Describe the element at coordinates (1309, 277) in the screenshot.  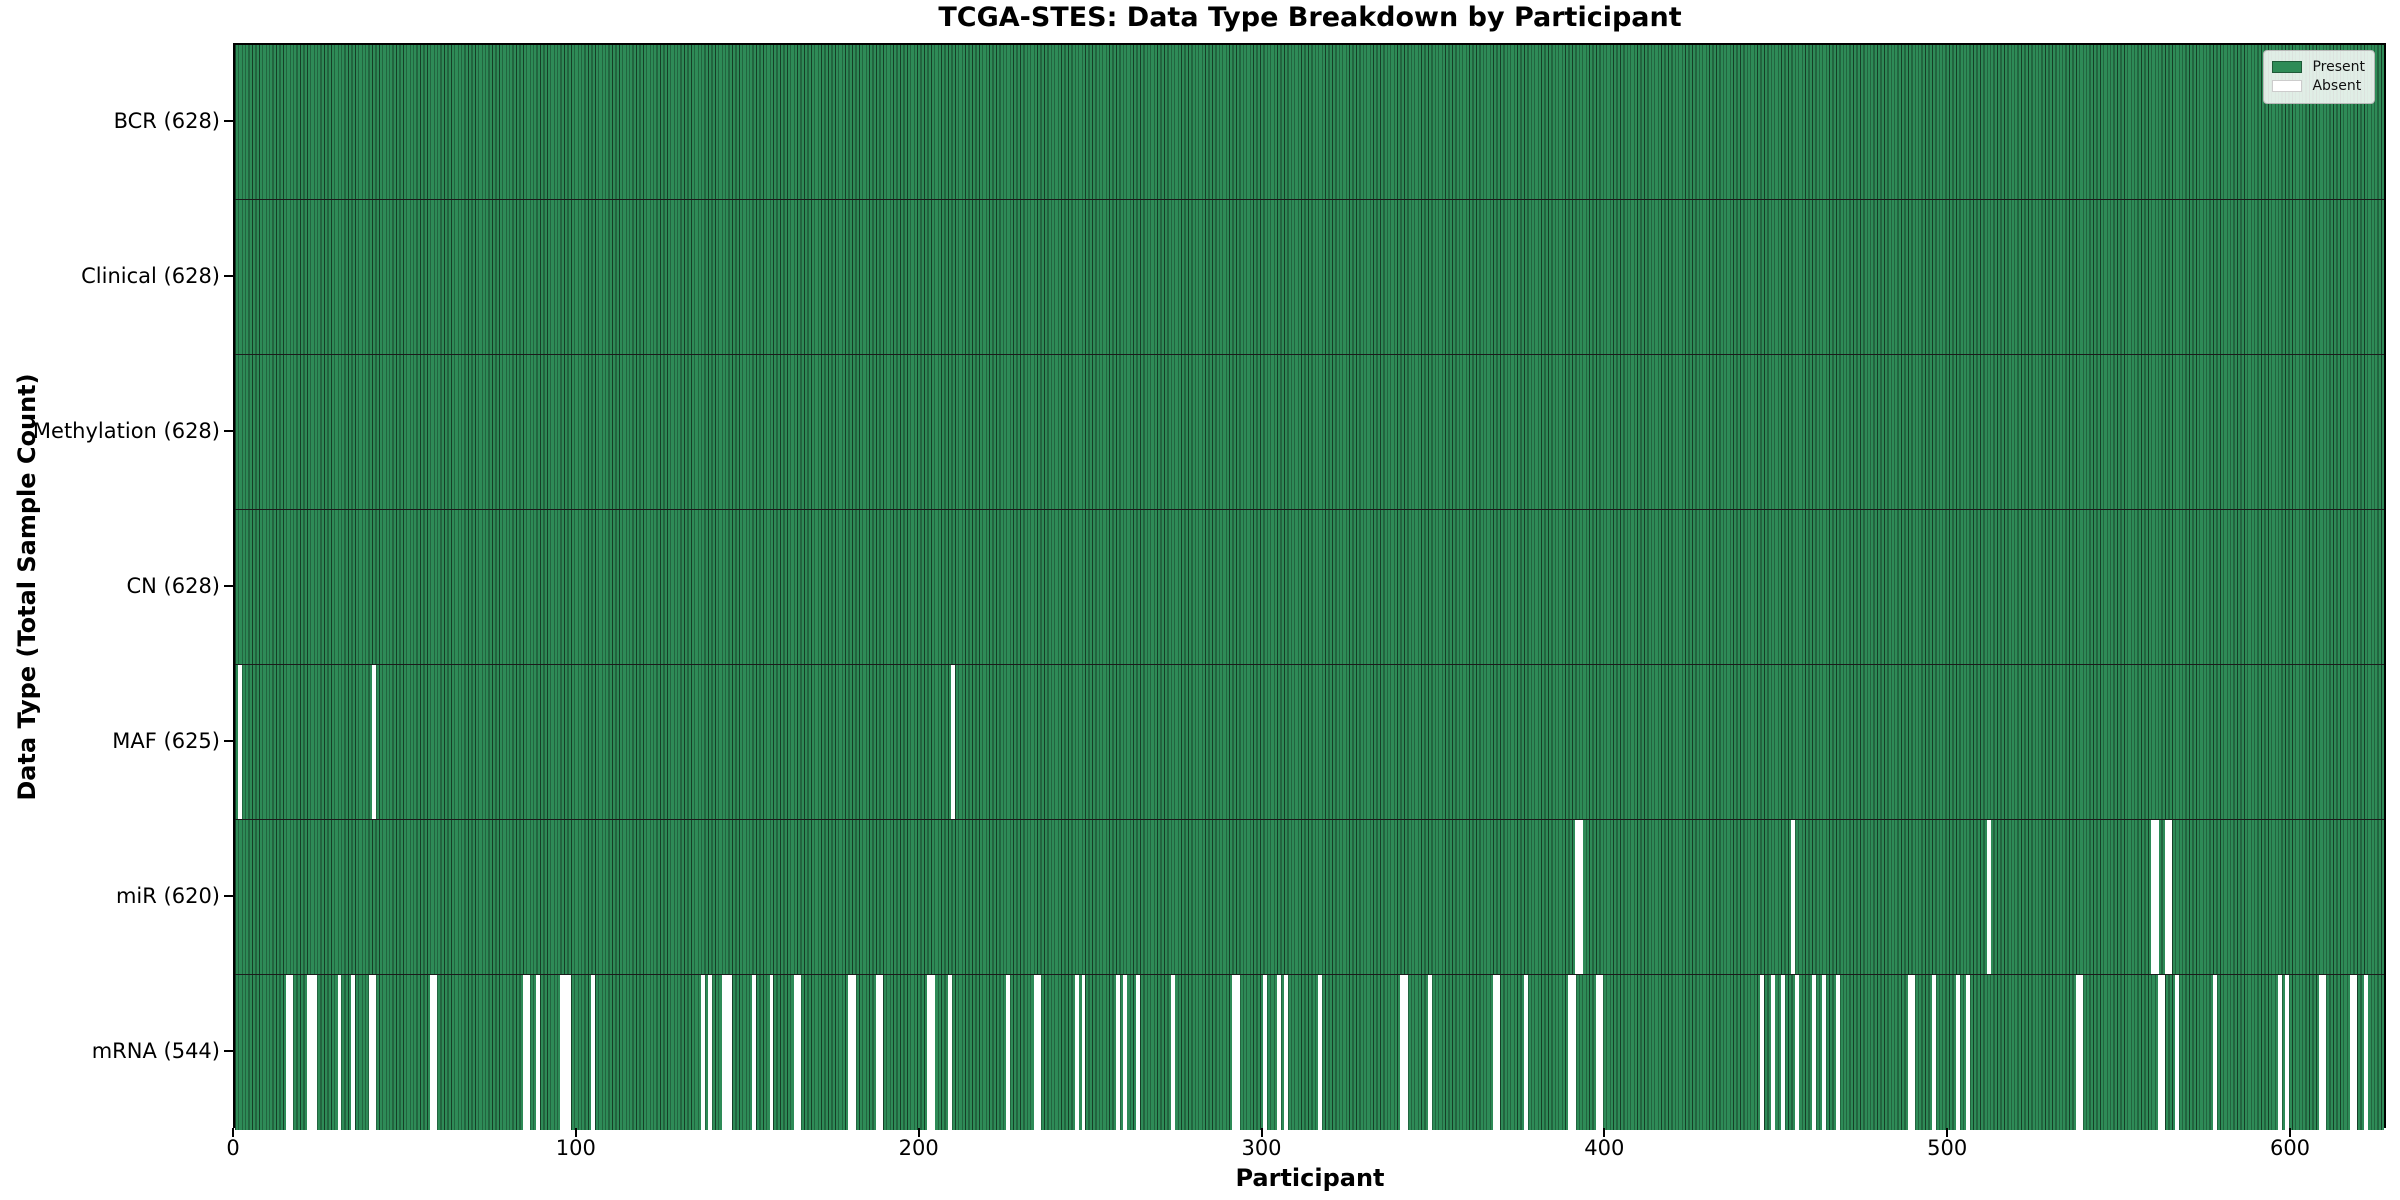
I see `row-clinical` at that location.